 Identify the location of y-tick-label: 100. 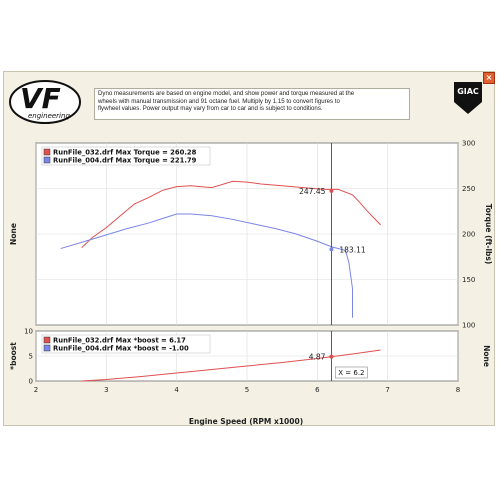
(468, 326).